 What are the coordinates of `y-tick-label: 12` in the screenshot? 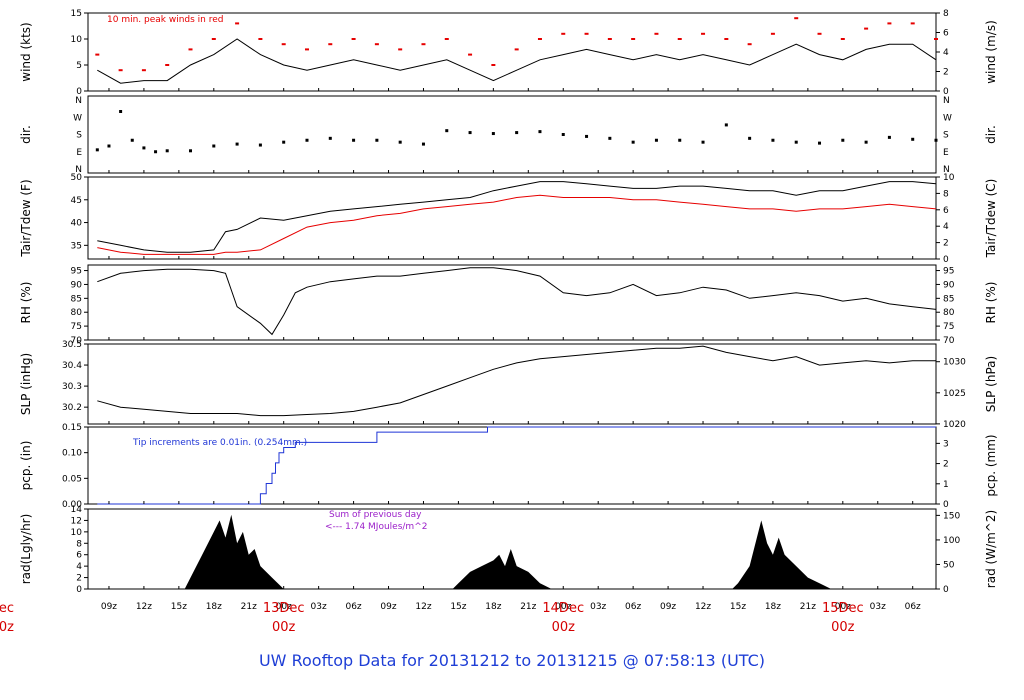 It's located at (76, 521).